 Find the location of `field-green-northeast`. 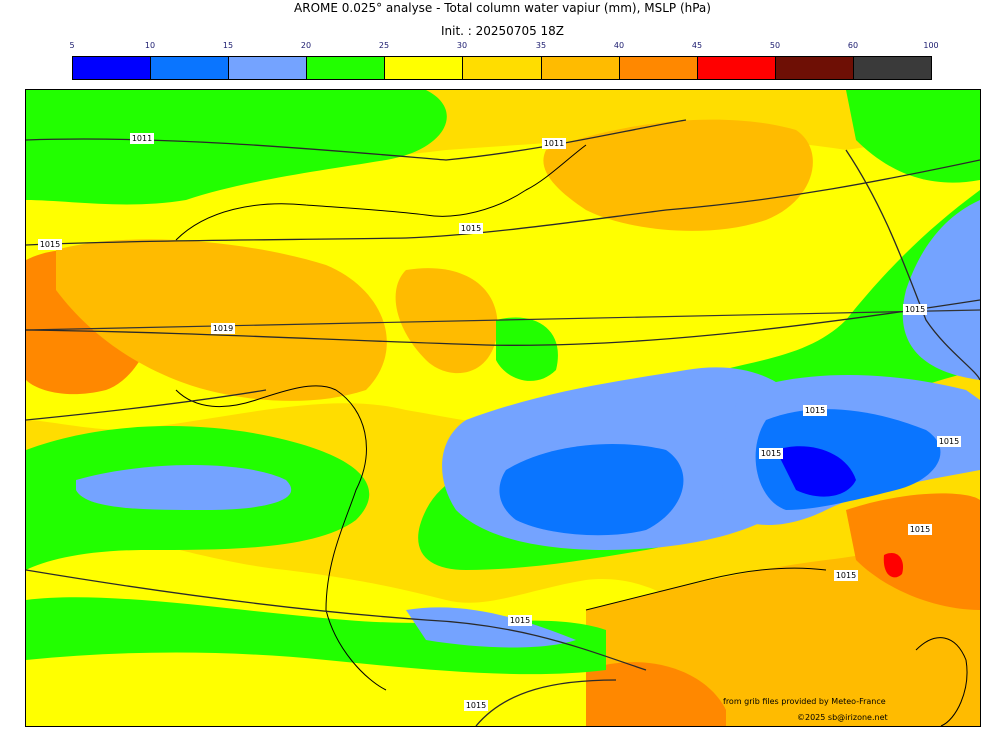

field-green-northeast is located at coordinates (913, 136).